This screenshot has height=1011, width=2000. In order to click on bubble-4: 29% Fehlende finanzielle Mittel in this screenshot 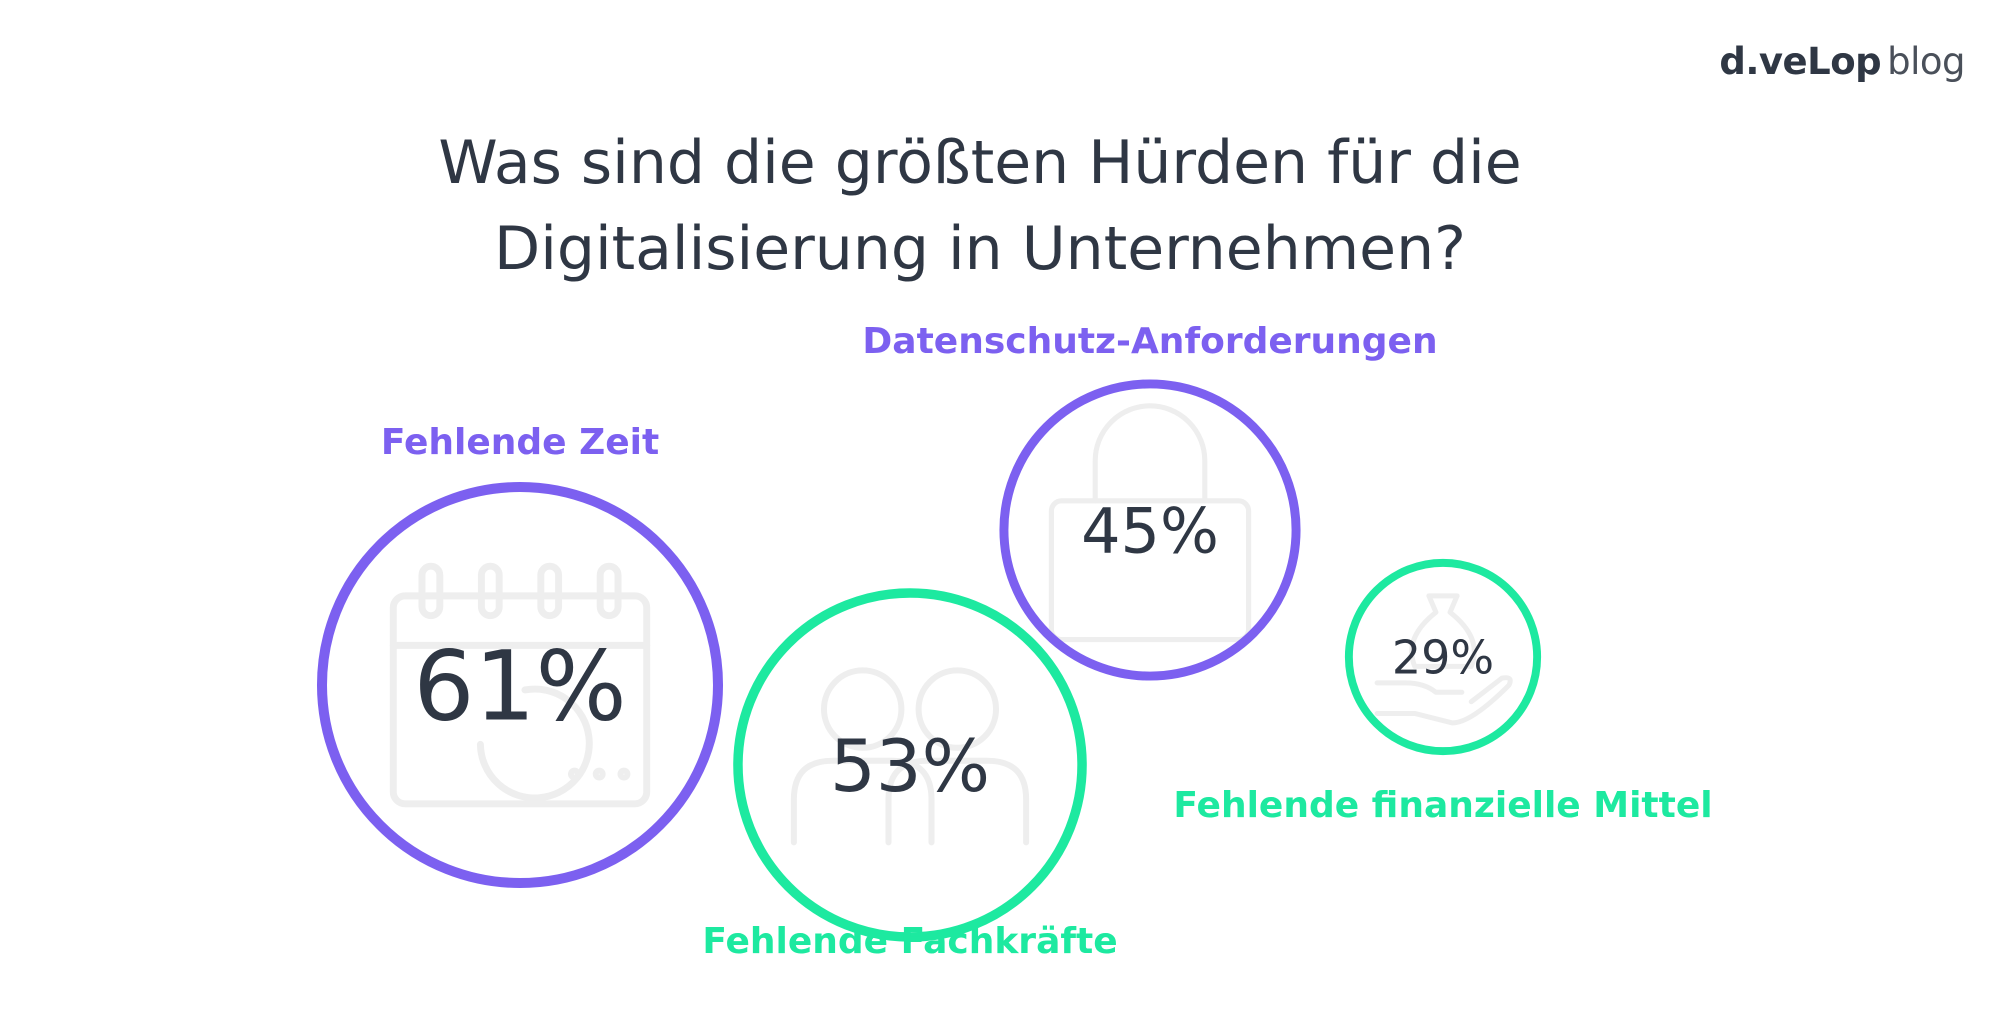, I will do `click(1443, 692)`.